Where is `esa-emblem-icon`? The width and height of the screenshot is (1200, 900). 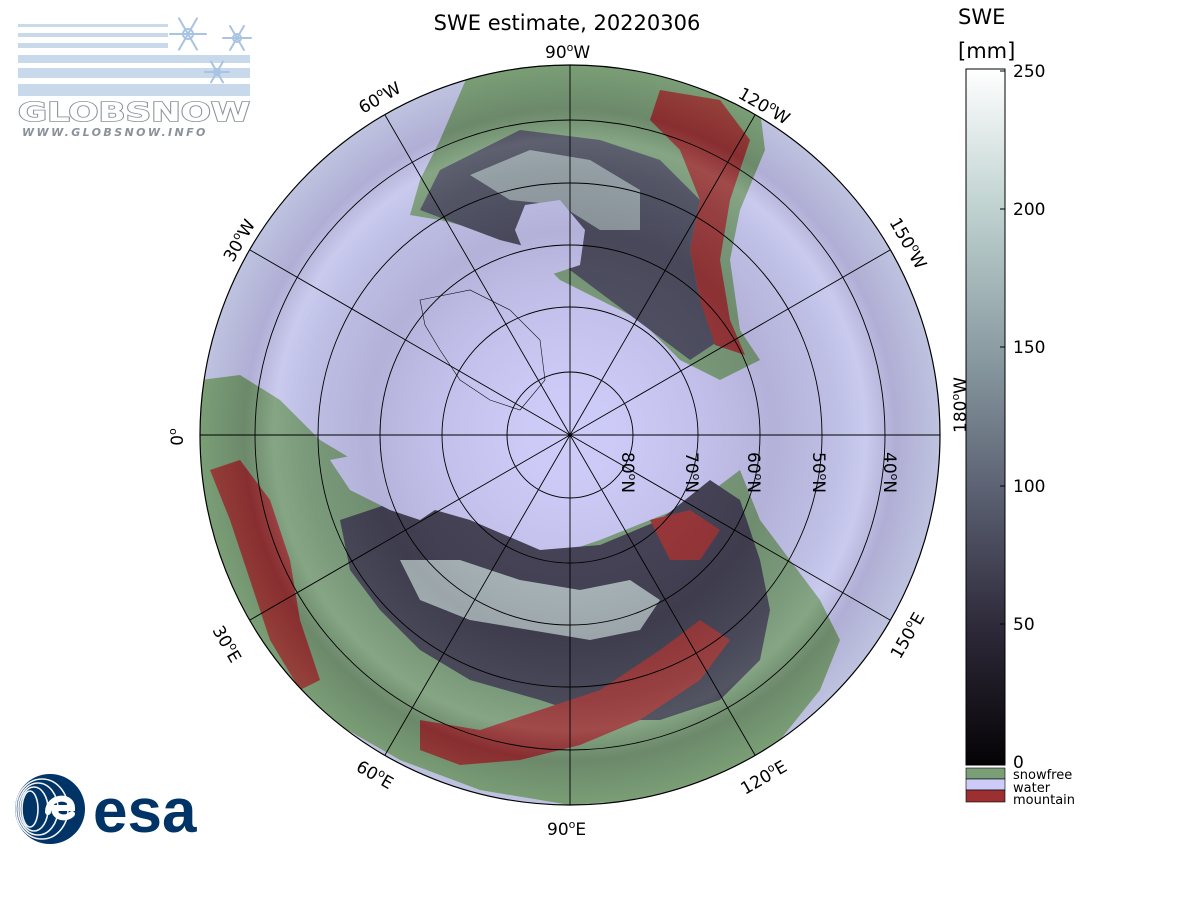
esa-emblem-icon is located at coordinates (50, 809).